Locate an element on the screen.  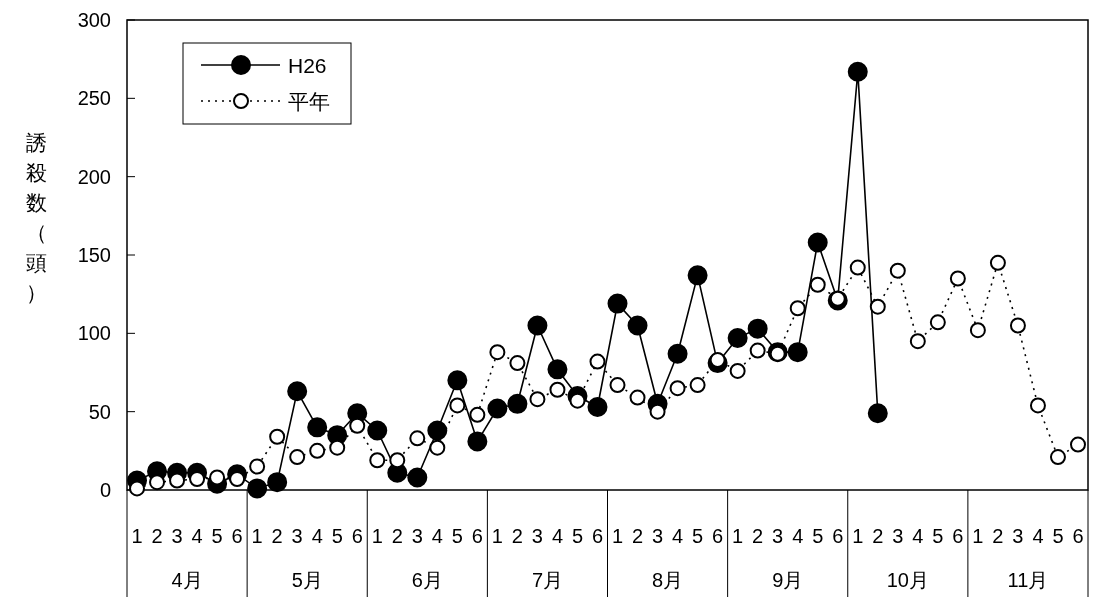
text: 8月 is located at coordinates (668, 580).